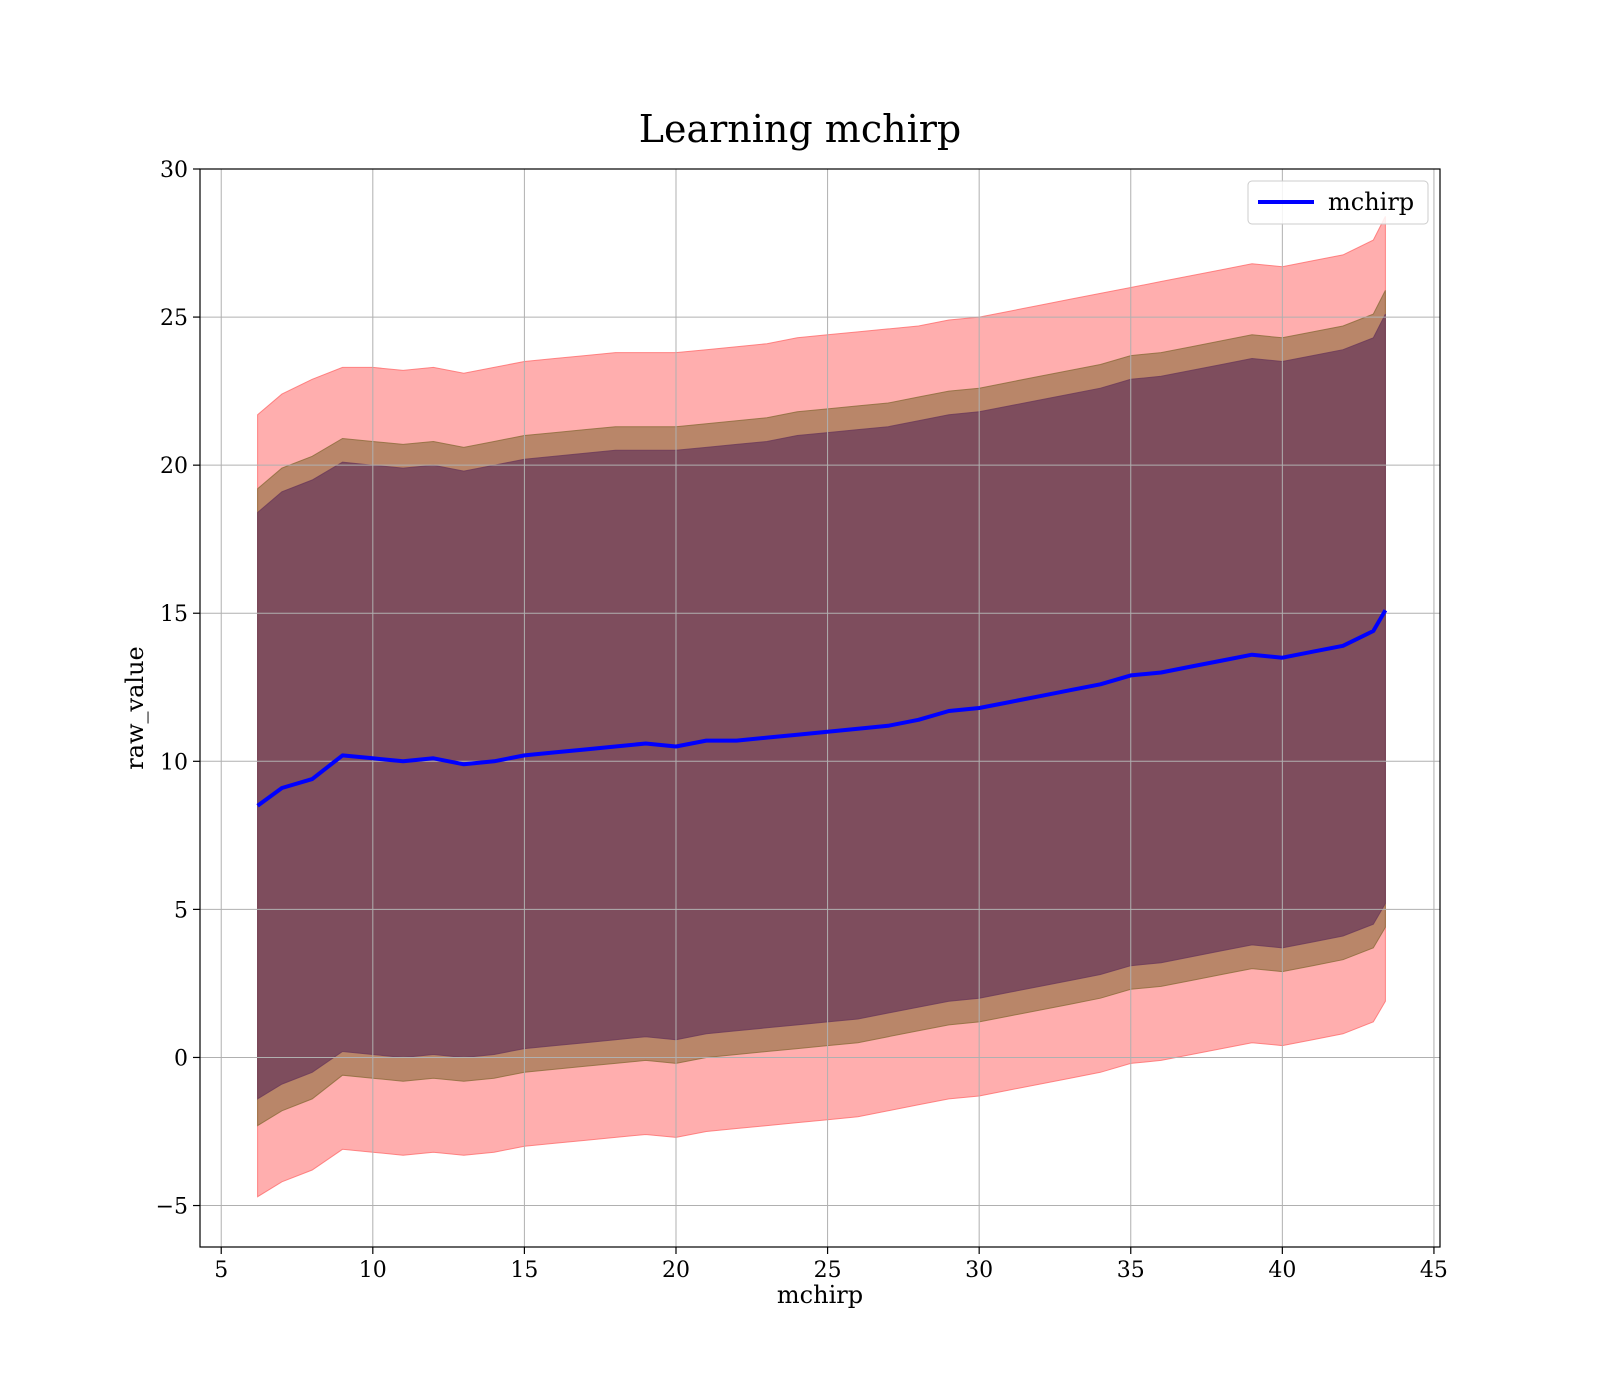  Describe the element at coordinates (524, 1270) in the screenshot. I see `x-tick-label: 15` at that location.